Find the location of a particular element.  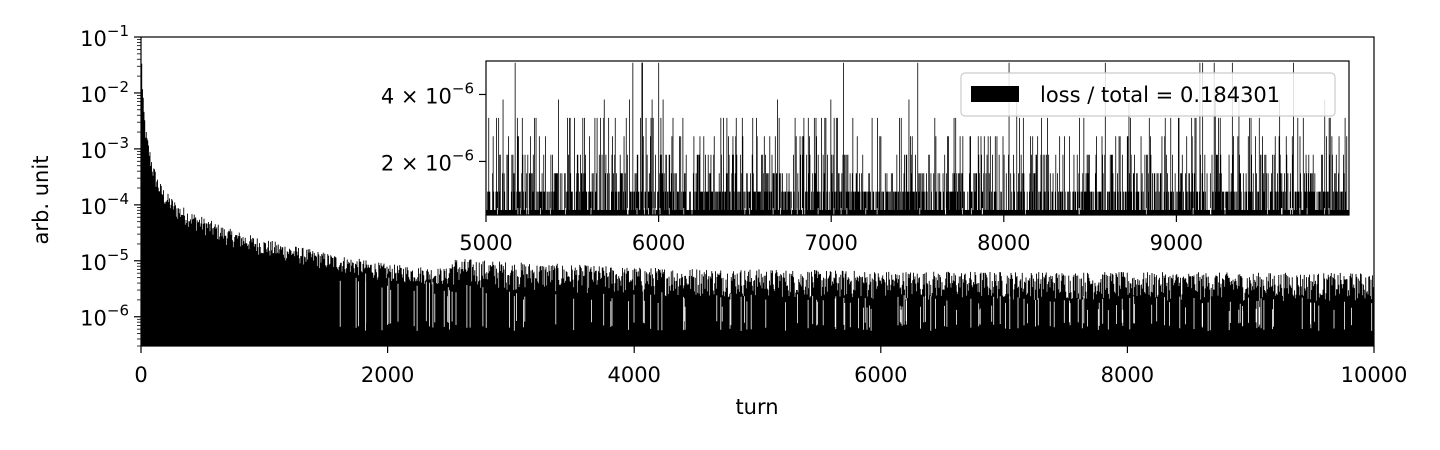

y-tick-exponent: −3 is located at coordinates (118, 143).